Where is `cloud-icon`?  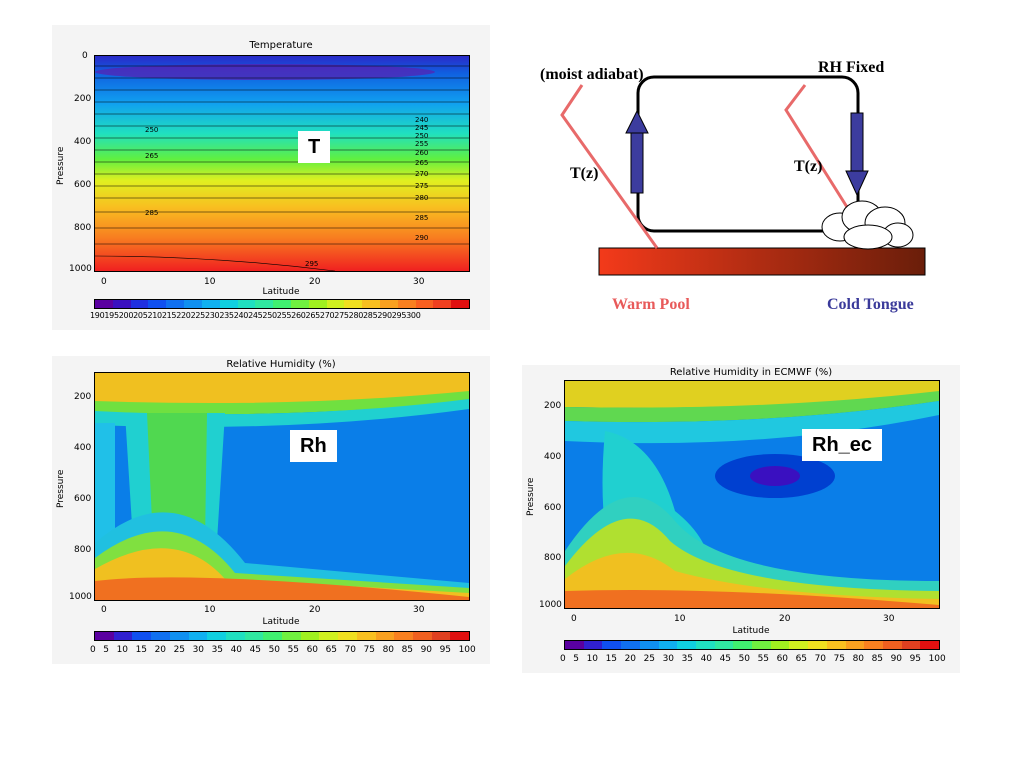
cloud-icon is located at coordinates (867, 225).